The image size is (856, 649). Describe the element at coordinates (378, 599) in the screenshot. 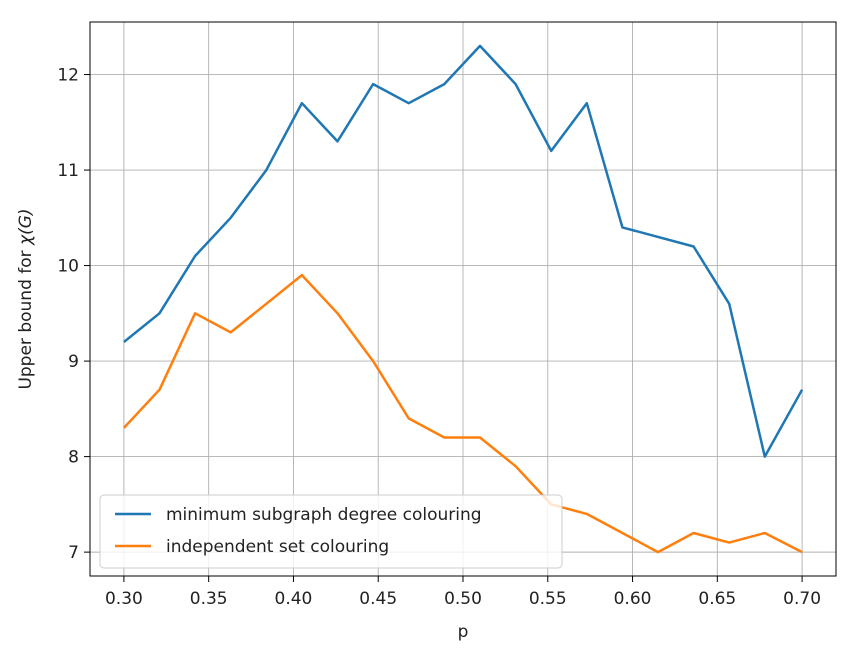

I see `x-tick-label: 0.45` at that location.